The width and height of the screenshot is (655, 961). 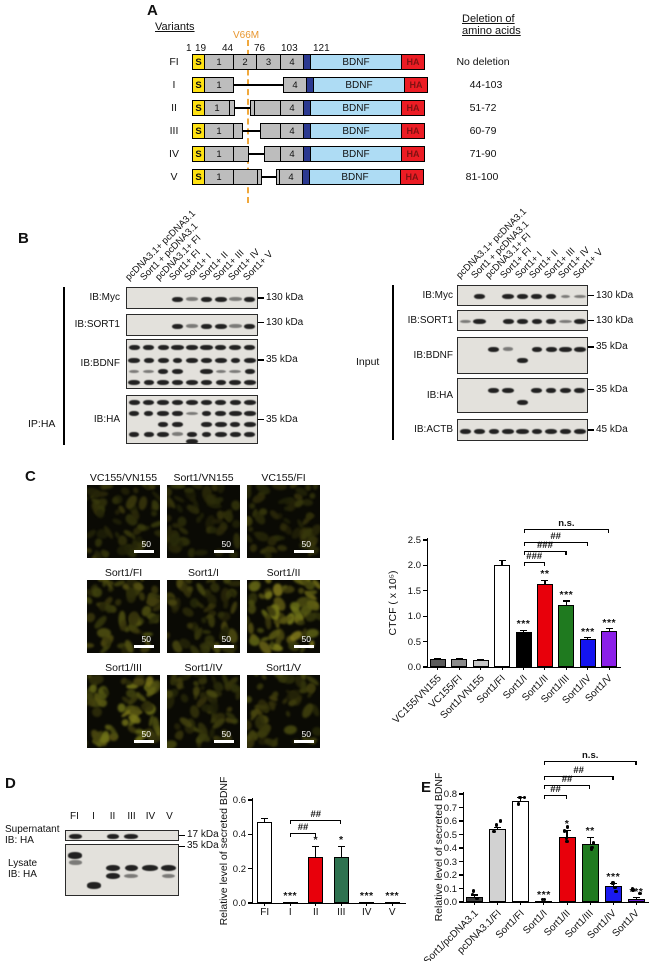 I want to click on y-axis, so click(x=428, y=602).